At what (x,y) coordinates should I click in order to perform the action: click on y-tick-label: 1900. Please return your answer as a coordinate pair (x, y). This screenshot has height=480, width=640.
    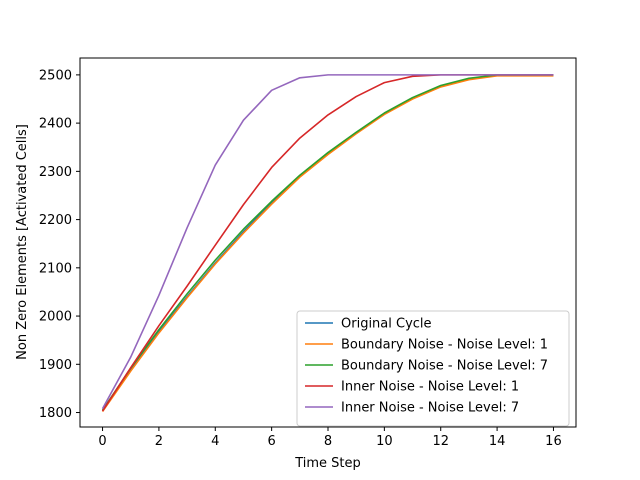
    Looking at the image, I should click on (55, 365).